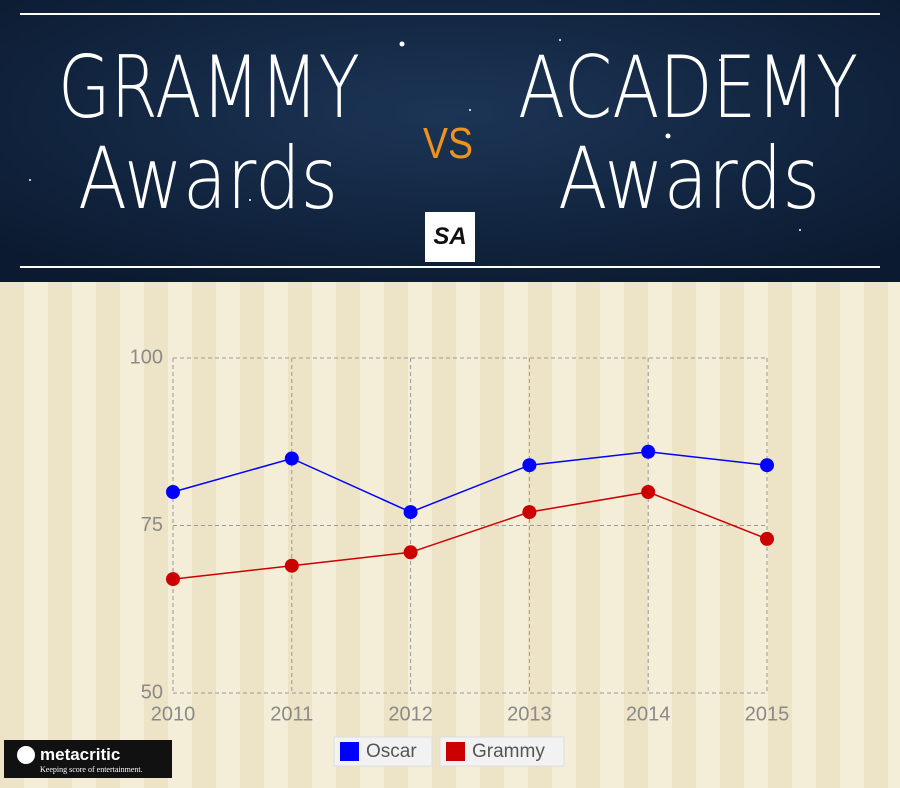 This screenshot has width=900, height=788. I want to click on logo-box, so click(450, 237).